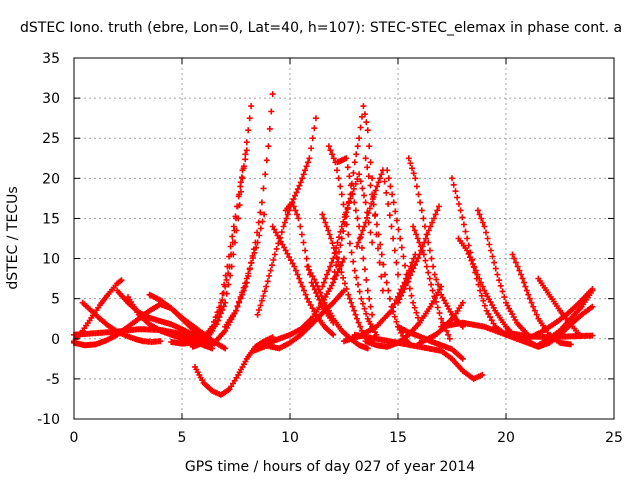  What do you see at coordinates (398, 438) in the screenshot?
I see `x-tick-label: 15` at bounding box center [398, 438].